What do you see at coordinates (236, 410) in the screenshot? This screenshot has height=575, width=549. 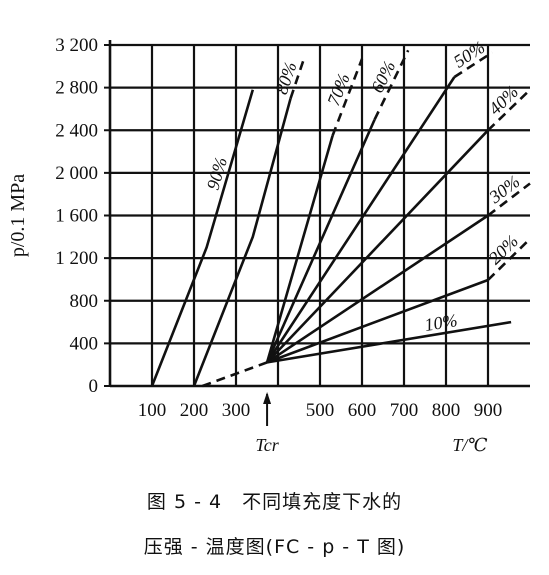 I see `x-tick-label: 300` at bounding box center [236, 410].